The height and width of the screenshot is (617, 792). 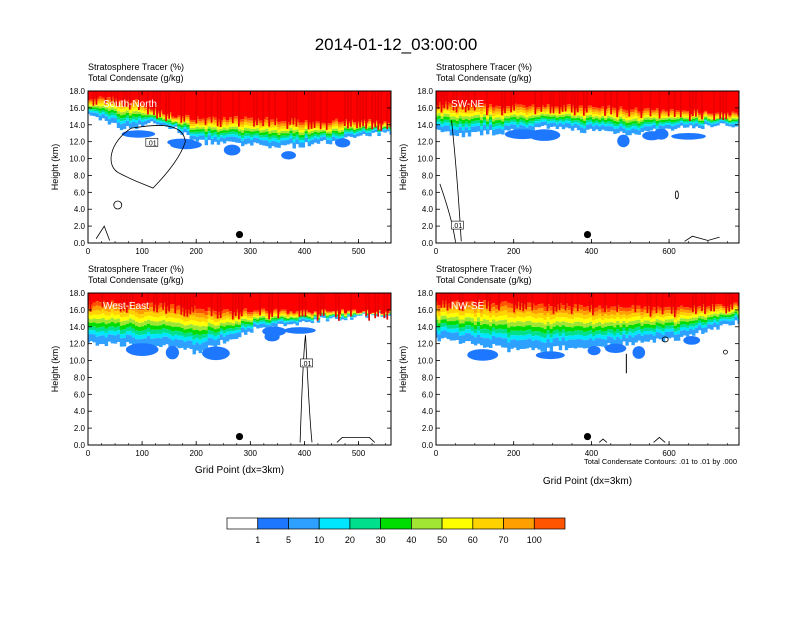 What do you see at coordinates (359, 251) in the screenshot?
I see `x-tick-label: 500` at bounding box center [359, 251].